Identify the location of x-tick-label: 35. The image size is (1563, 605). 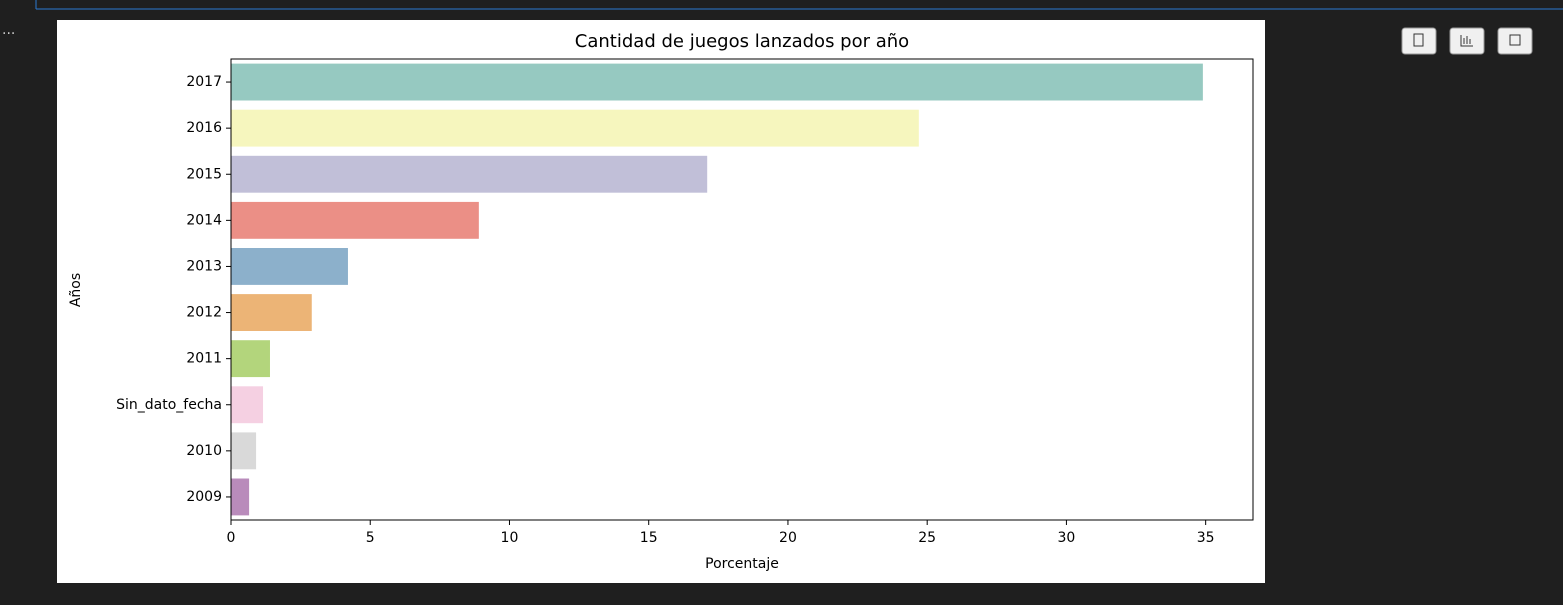
(1206, 538).